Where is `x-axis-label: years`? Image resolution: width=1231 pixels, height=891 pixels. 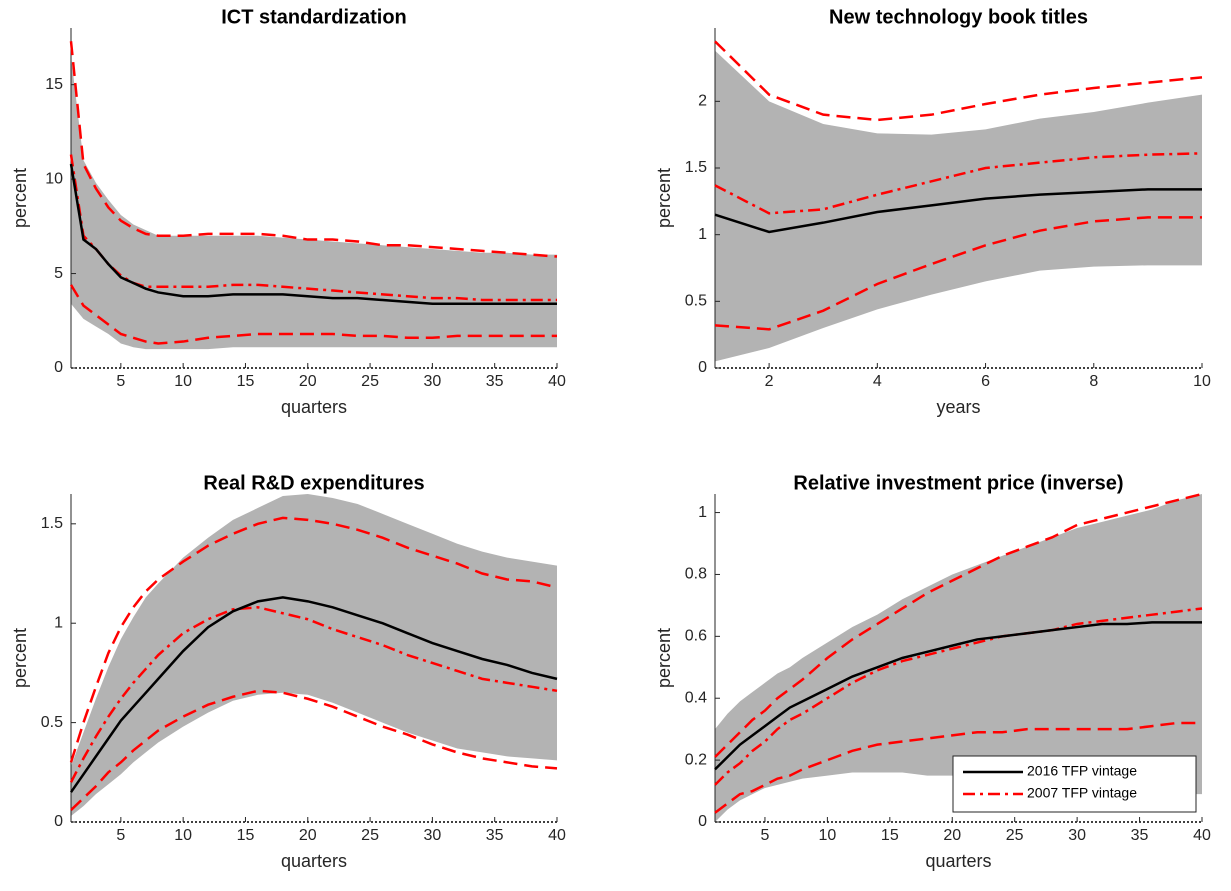
x-axis-label: years is located at coordinates (958, 407).